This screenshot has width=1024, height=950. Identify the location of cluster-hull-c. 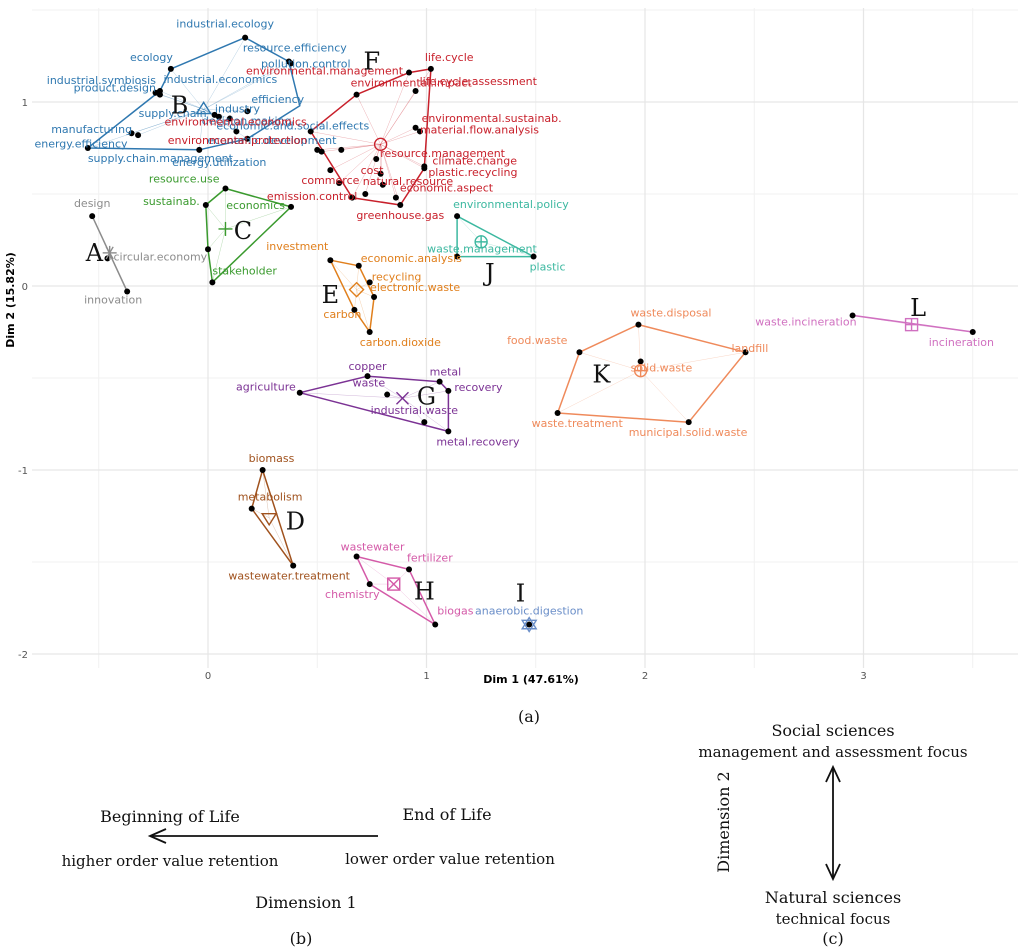
(248, 235).